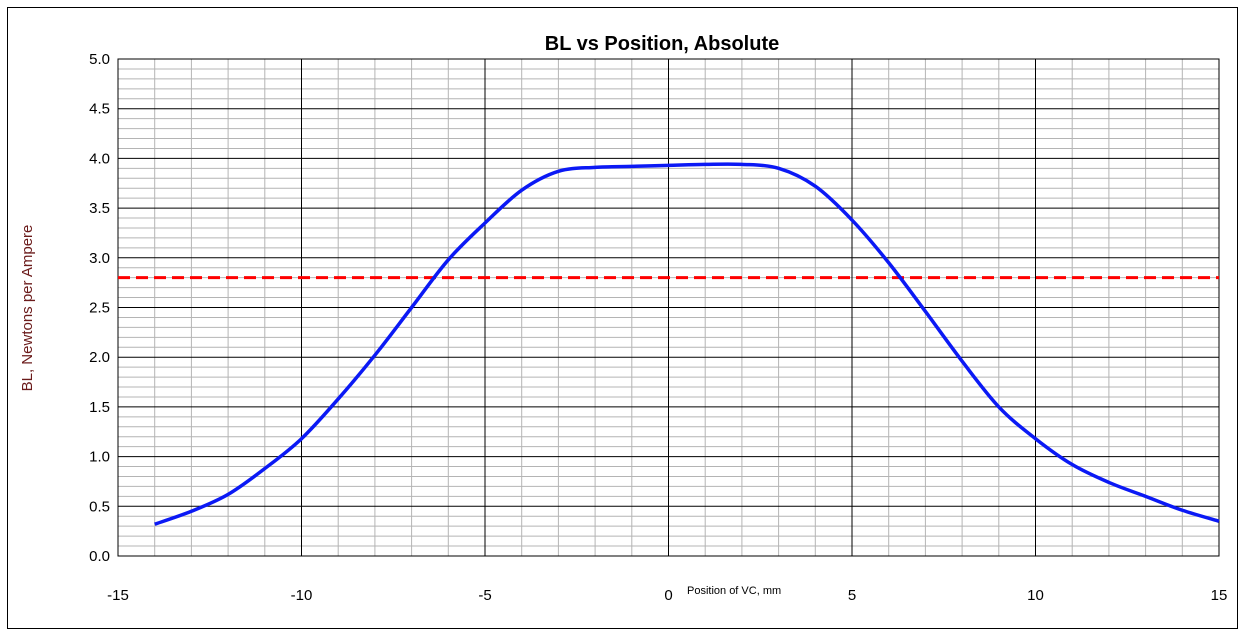  Describe the element at coordinates (99, 407) in the screenshot. I see `y-tick-label: 1.5` at that location.